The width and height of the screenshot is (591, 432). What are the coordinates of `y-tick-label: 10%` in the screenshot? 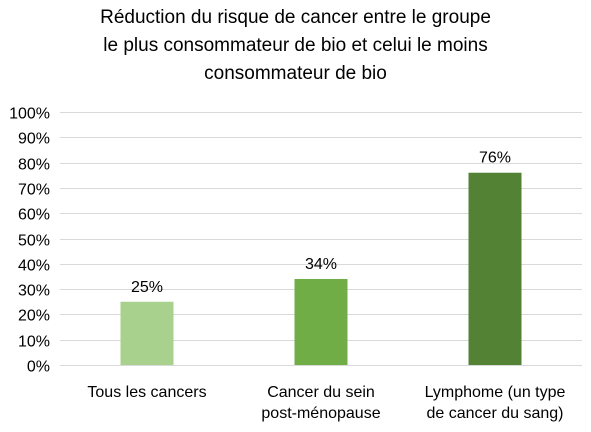 It's located at (34, 342).